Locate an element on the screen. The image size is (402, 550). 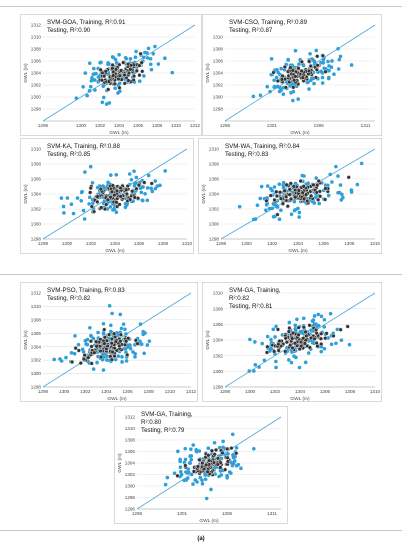
y-tick-label: 1310 is located at coordinates (36, 37).